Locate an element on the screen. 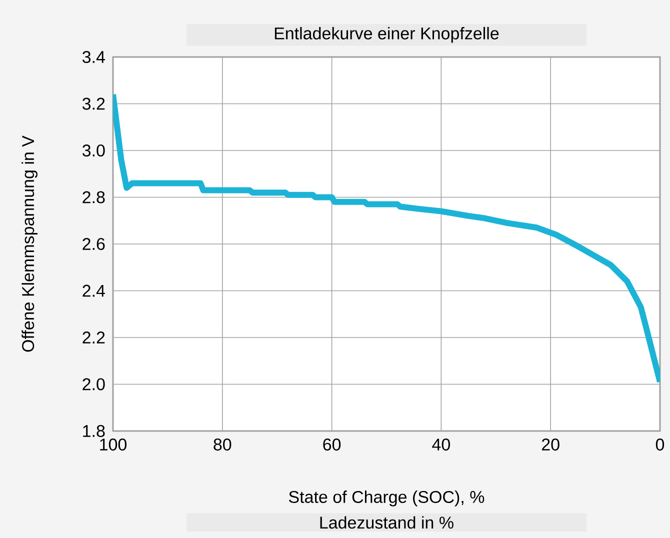 The image size is (670, 538). y-tick-label: 1.8 is located at coordinates (94, 431).